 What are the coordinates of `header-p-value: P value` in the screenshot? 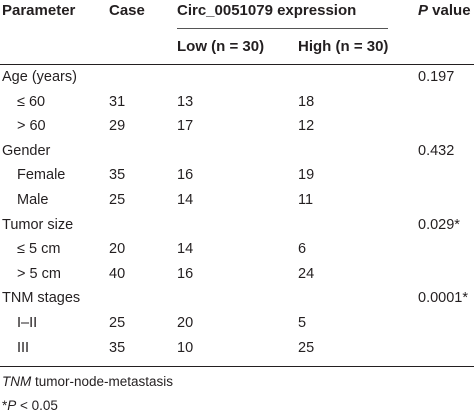 It's located at (444, 10).